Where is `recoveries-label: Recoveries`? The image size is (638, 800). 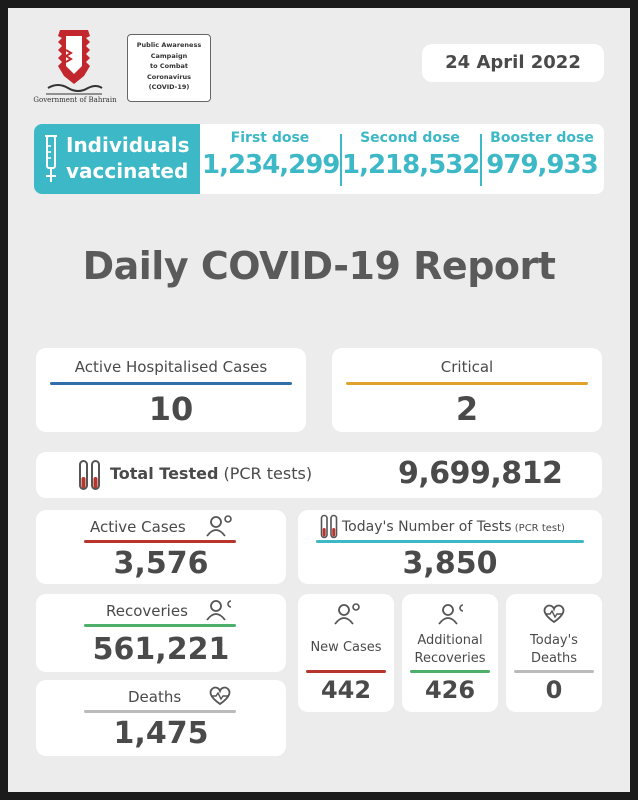
recoveries-label: Recoveries is located at coordinates (147, 611).